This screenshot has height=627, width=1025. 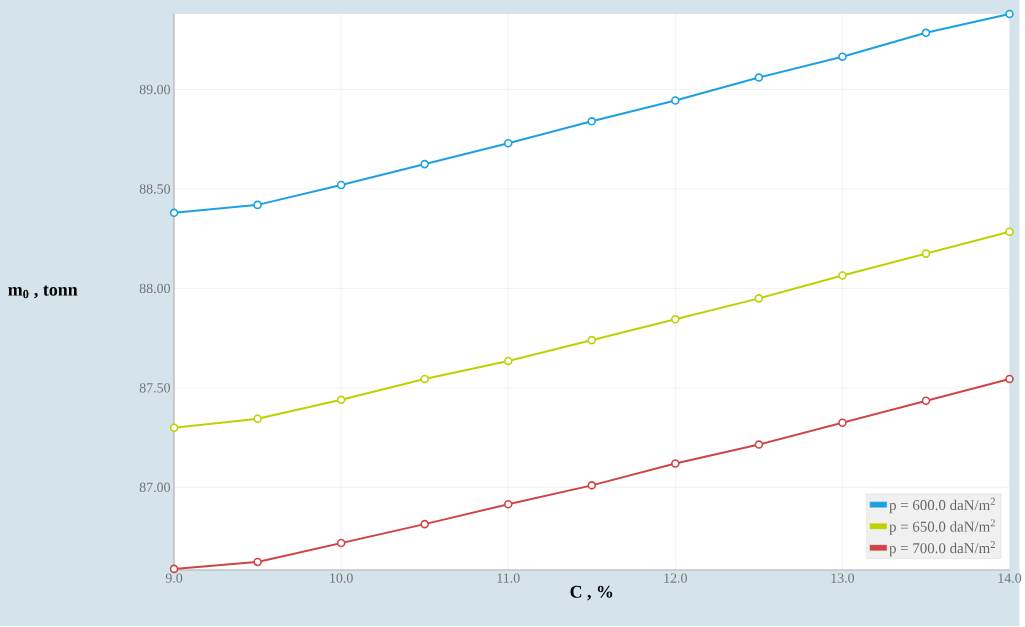 I want to click on legend-label: p = 700.0 daN/m$^{2}$, so click(x=942, y=549).